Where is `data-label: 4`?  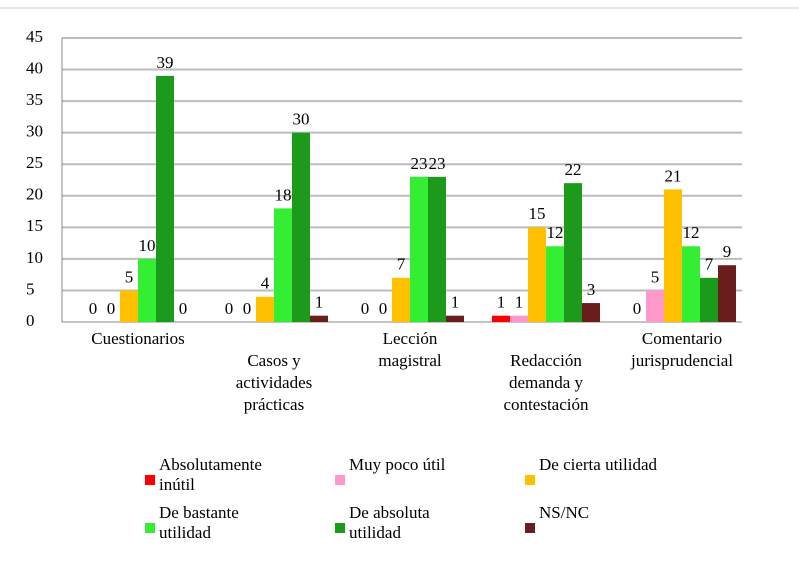 data-label: 4 is located at coordinates (265, 283).